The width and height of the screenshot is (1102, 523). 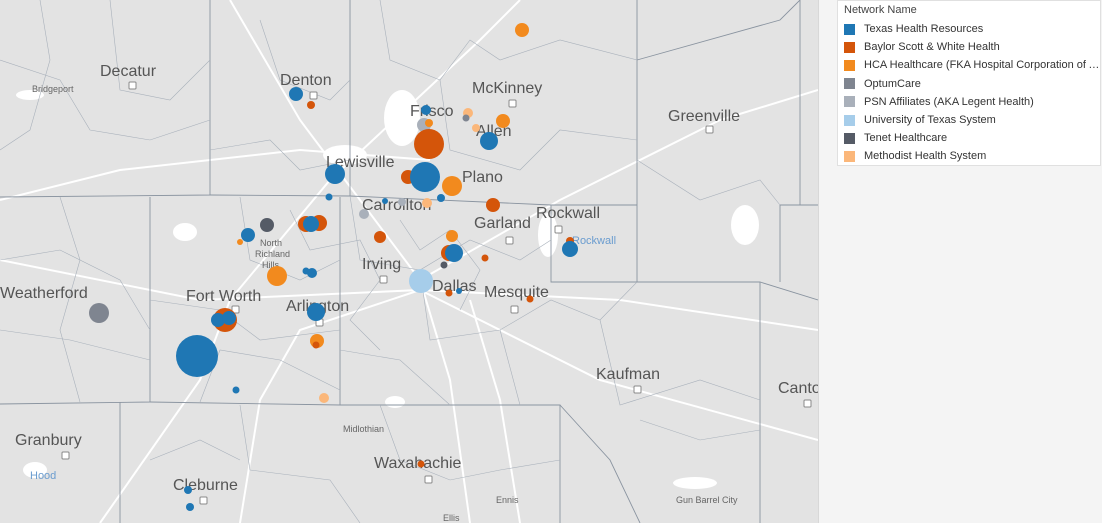 What do you see at coordinates (451, 518) in the screenshot?
I see `city-label: Ellis` at bounding box center [451, 518].